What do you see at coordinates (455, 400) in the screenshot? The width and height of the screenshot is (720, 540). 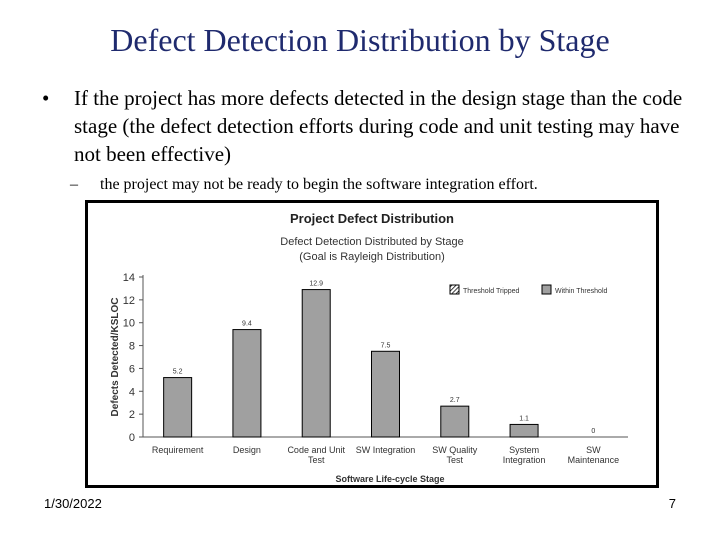 I see `bar-value-label: 2.7` at bounding box center [455, 400].